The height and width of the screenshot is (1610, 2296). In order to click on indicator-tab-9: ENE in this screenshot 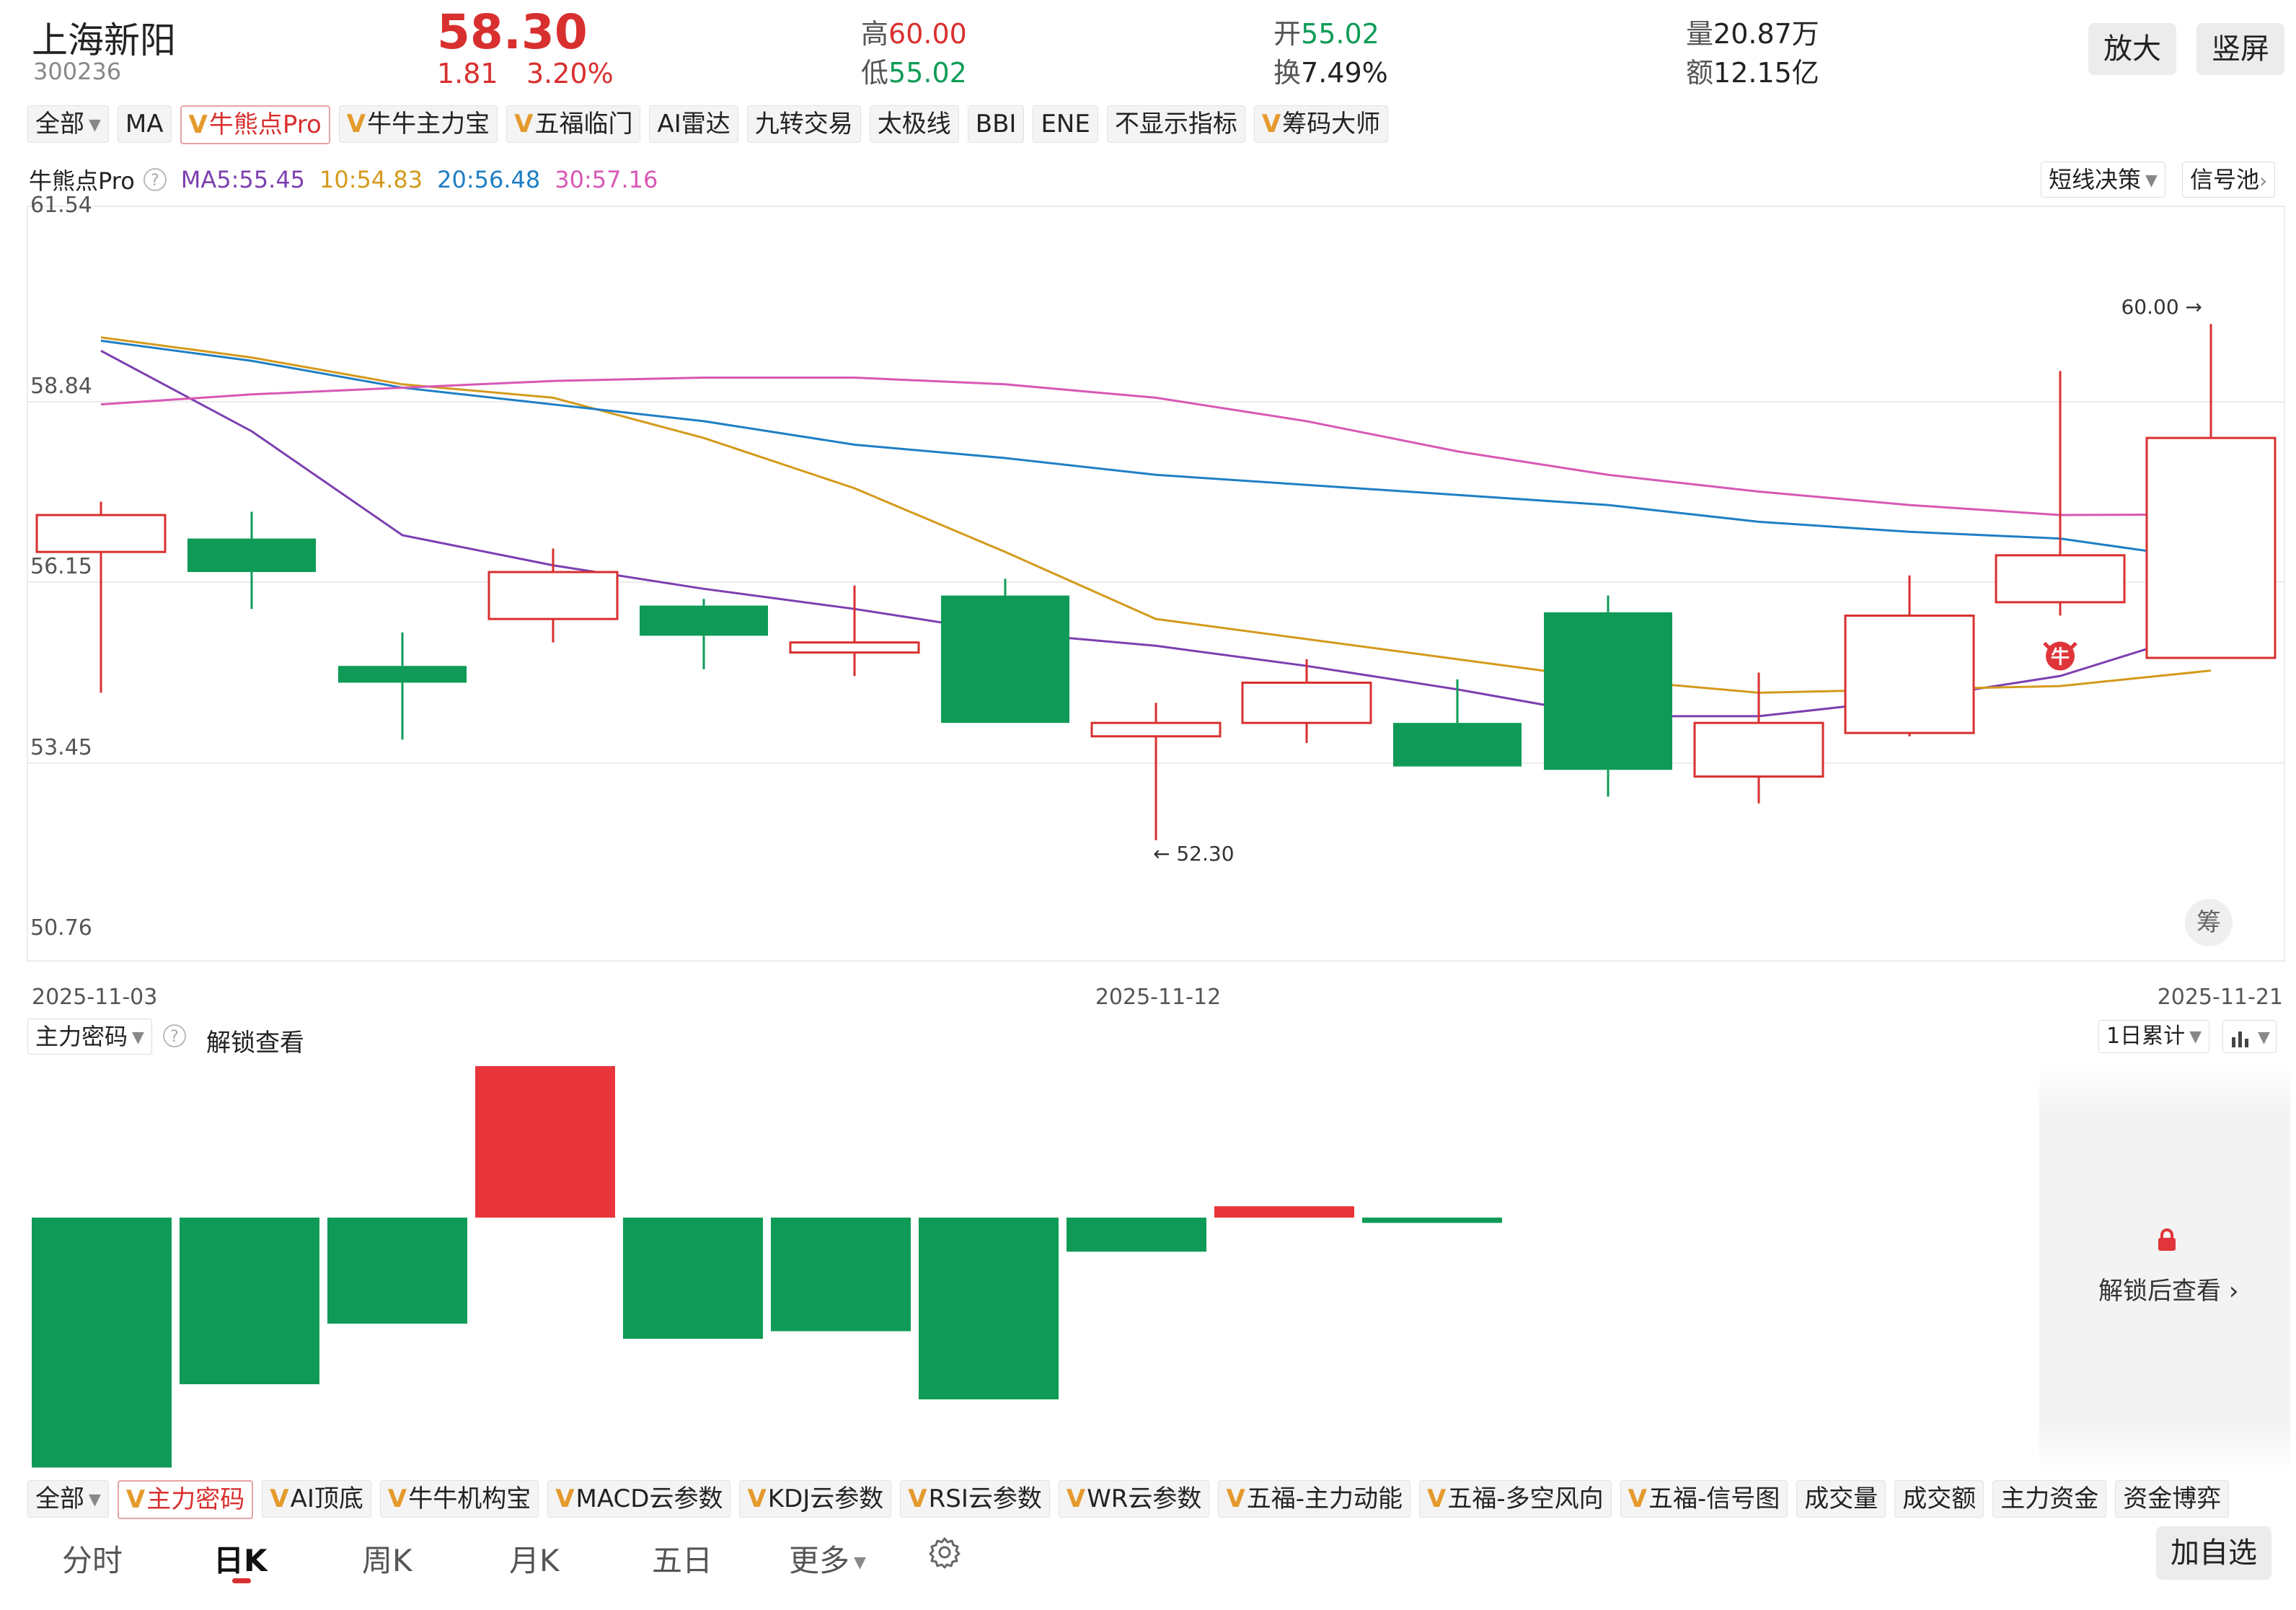, I will do `click(1065, 124)`.